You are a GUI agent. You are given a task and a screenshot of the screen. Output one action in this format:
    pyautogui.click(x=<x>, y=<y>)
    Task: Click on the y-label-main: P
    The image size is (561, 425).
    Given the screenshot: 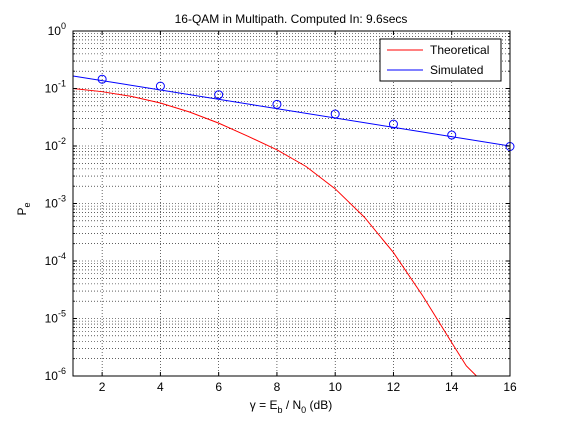 What is the action you would take?
    pyautogui.click(x=22, y=212)
    